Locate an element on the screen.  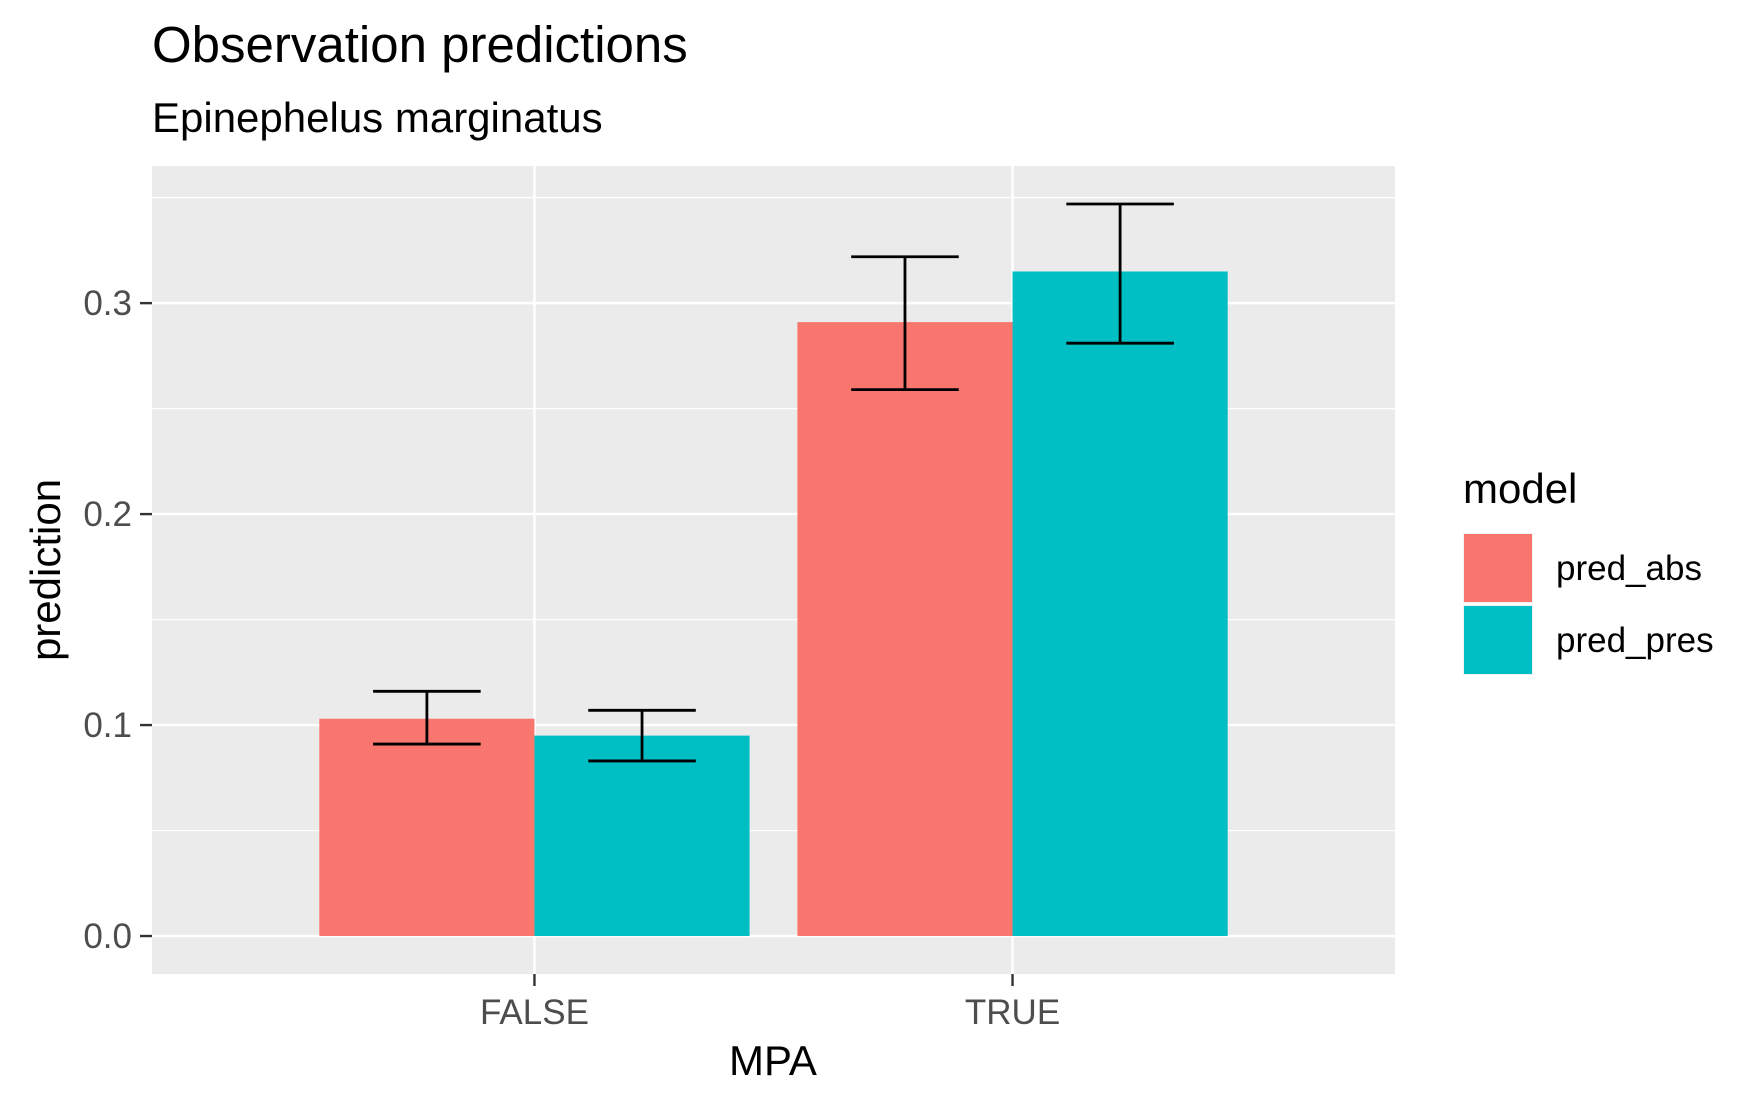
y-tick-label: 0.3 is located at coordinates (107, 303).